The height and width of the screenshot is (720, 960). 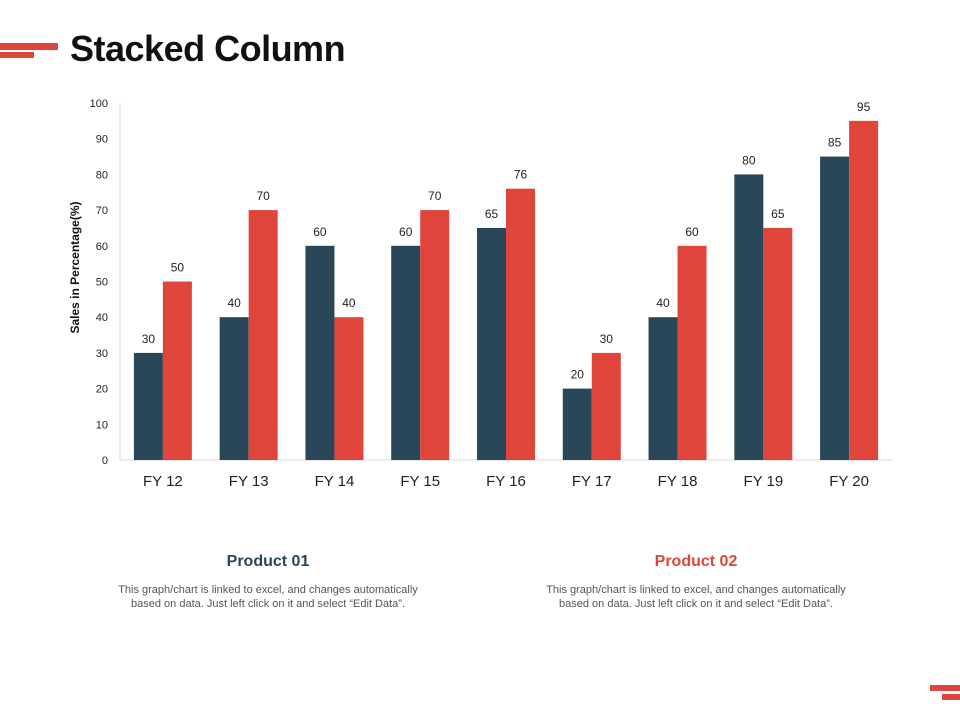 I want to click on x-tick-label: FY 13, so click(x=249, y=481).